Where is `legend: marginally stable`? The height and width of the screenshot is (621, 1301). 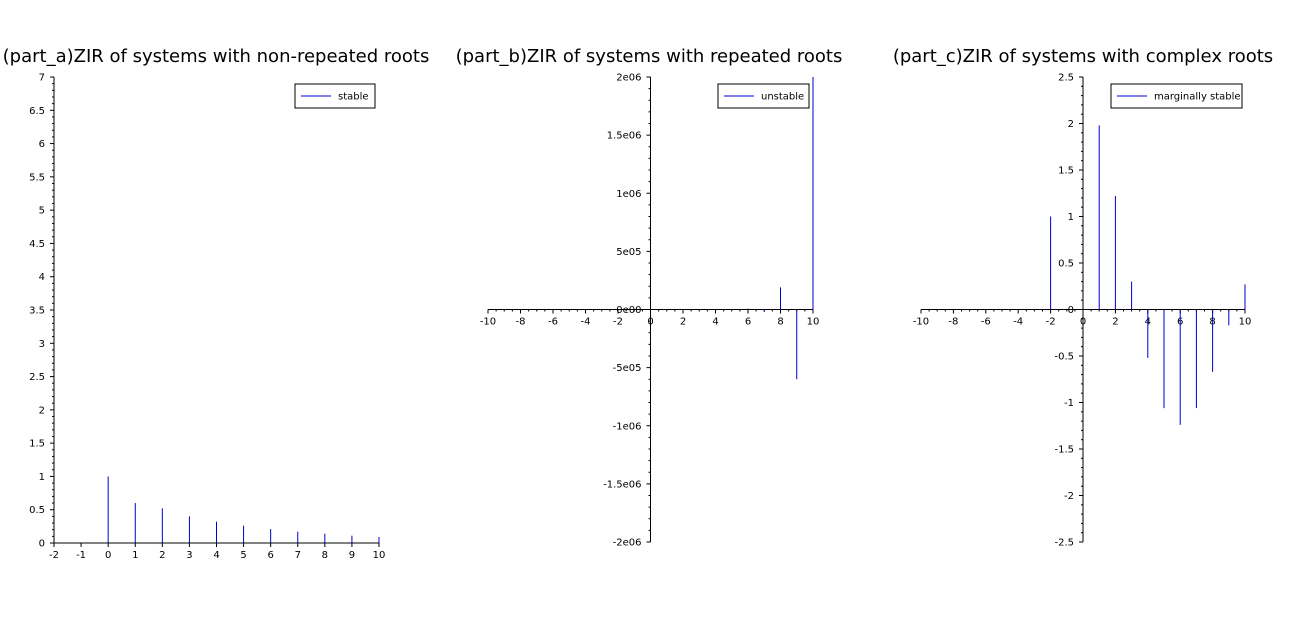
legend: marginally stable is located at coordinates (1176, 96).